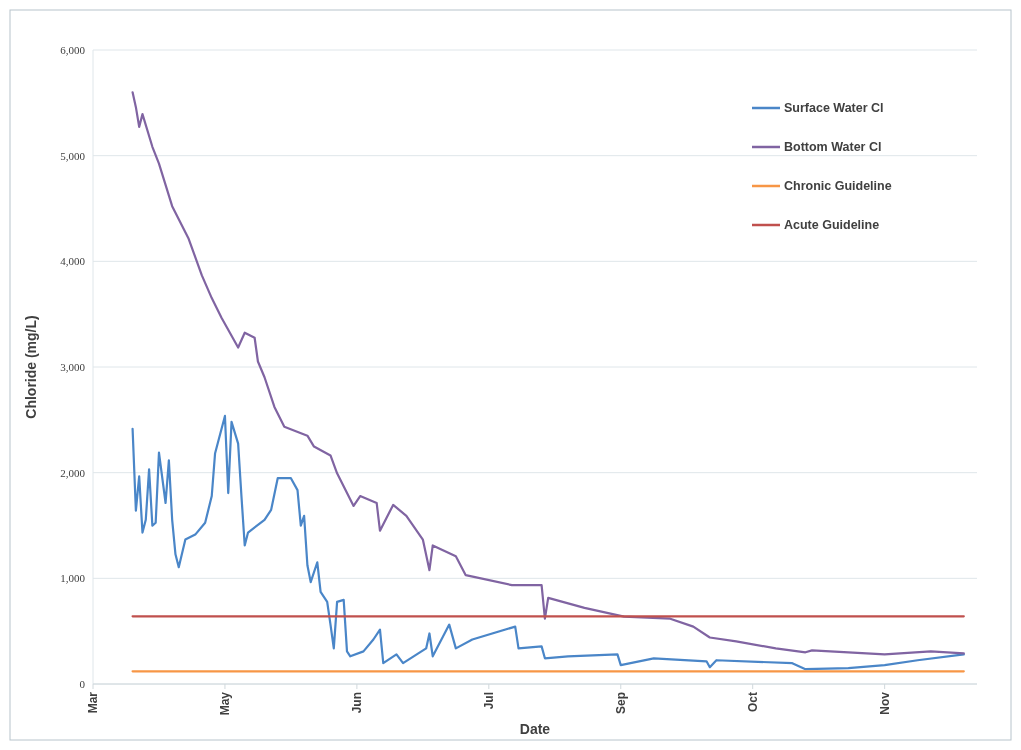 The width and height of the screenshot is (1021, 750). I want to click on y-tick-label: 2,000, so click(73, 472).